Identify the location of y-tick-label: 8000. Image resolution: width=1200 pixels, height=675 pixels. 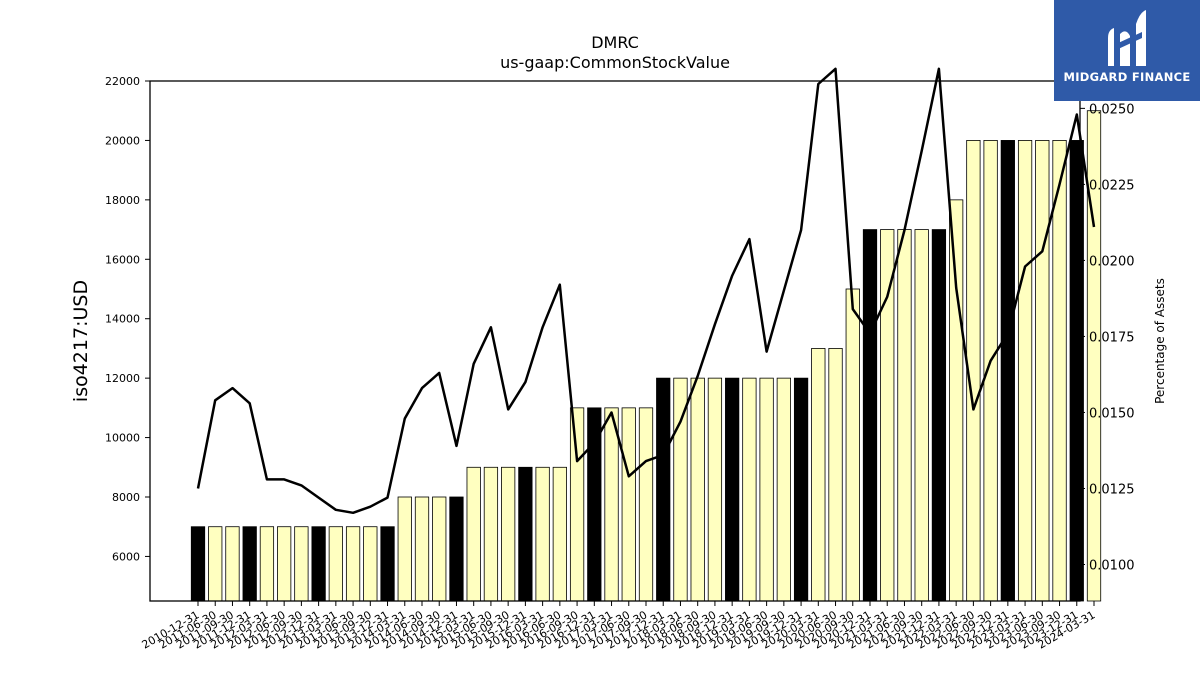
(126, 497).